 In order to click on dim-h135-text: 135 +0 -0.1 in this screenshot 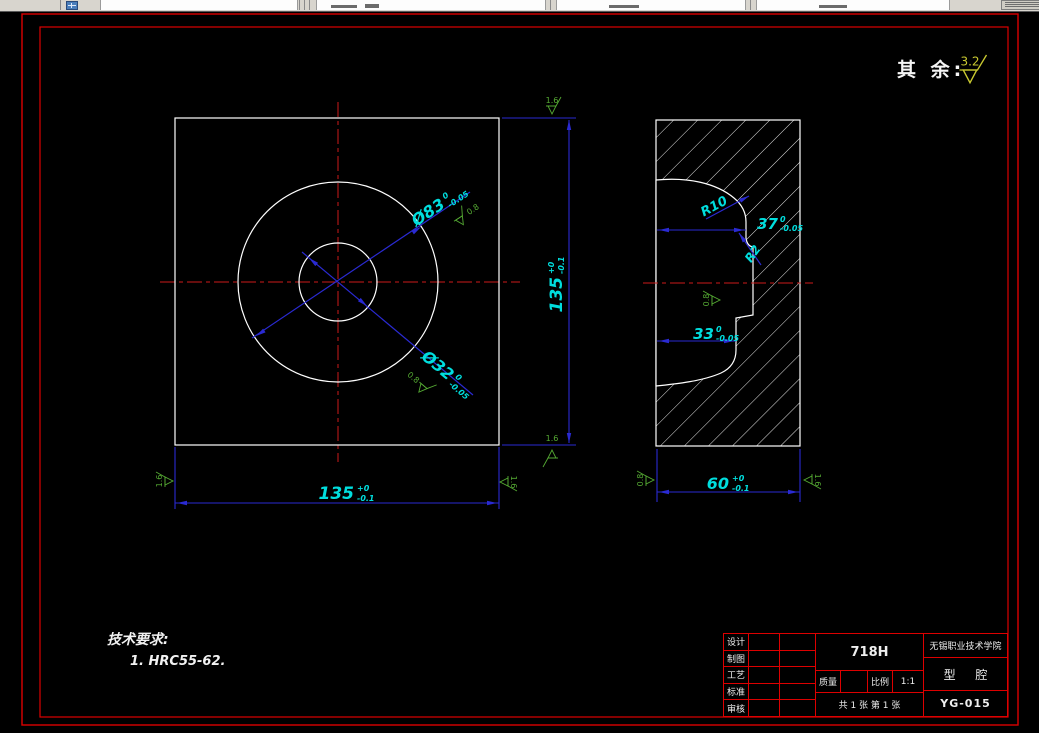, I will do `click(557, 285)`.